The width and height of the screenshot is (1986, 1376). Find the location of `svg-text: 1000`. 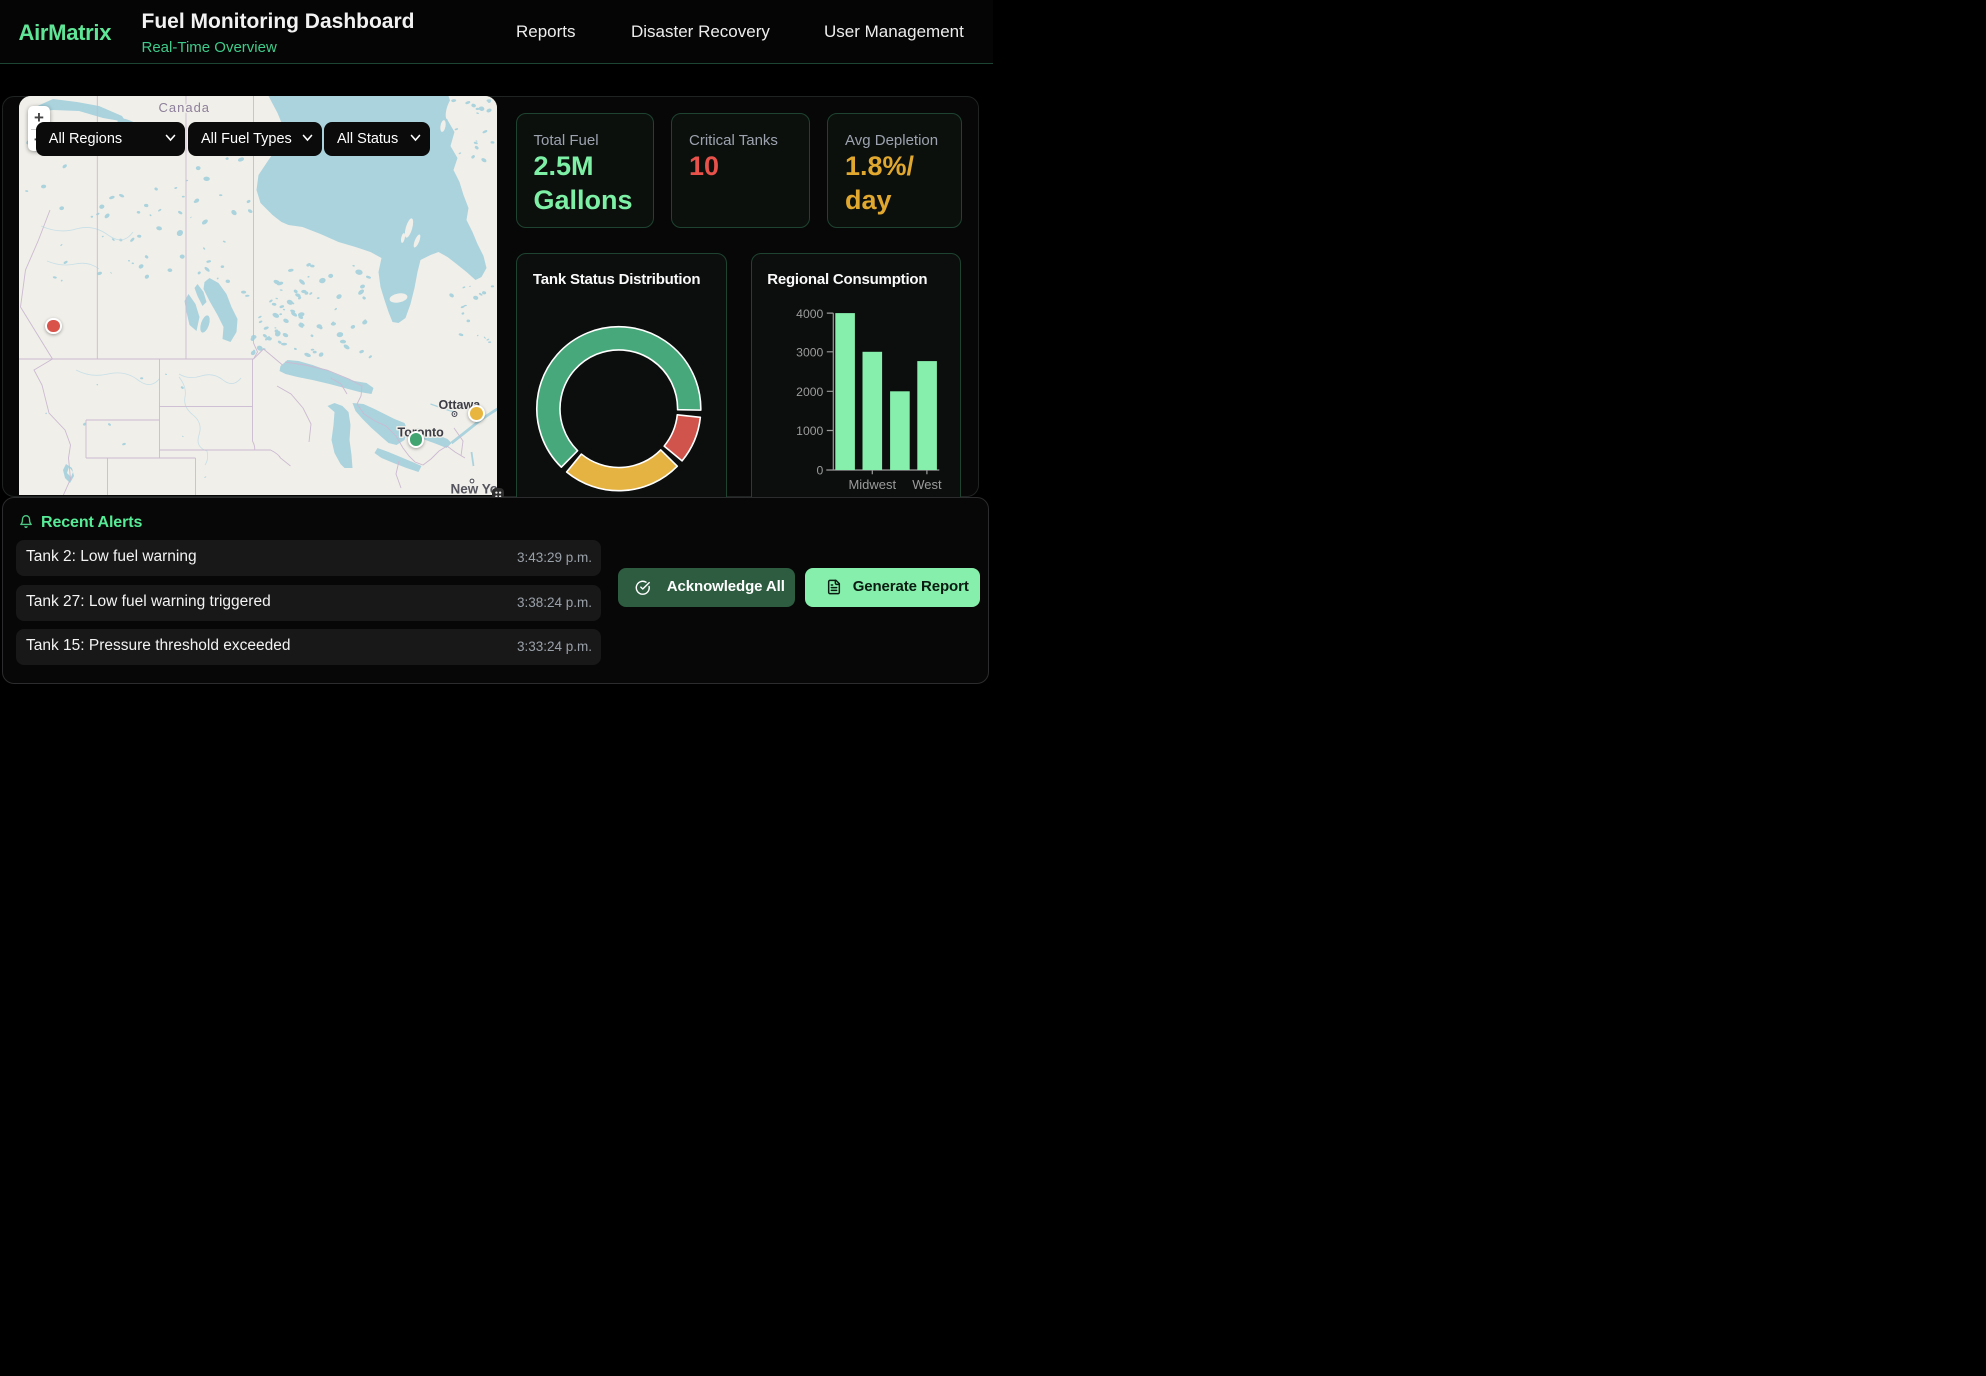

svg-text: 1000 is located at coordinates (809, 431).